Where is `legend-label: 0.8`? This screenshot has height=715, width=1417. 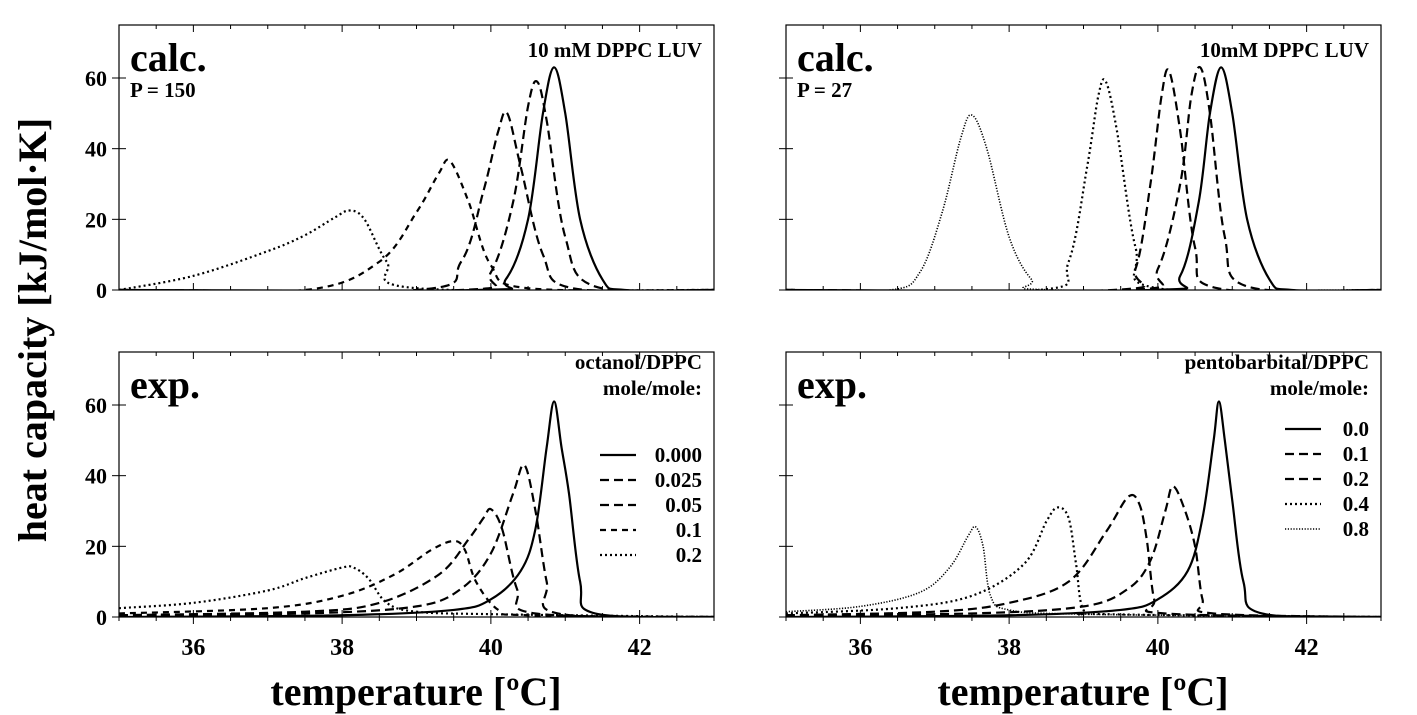 legend-label: 0.8 is located at coordinates (1356, 529).